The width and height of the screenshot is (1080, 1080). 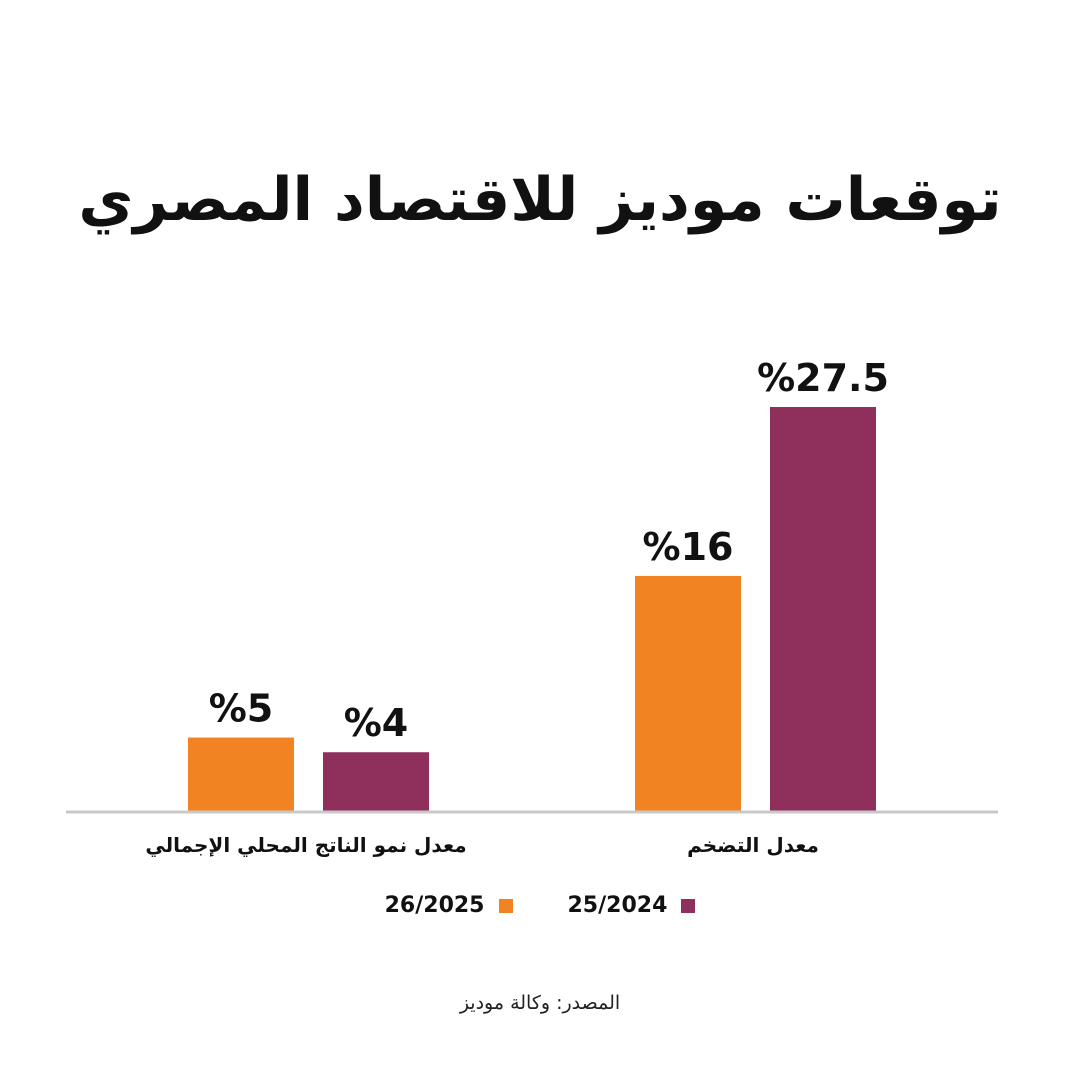 What do you see at coordinates (434, 905) in the screenshot?
I see `legend-label-2025: 26/2025` at bounding box center [434, 905].